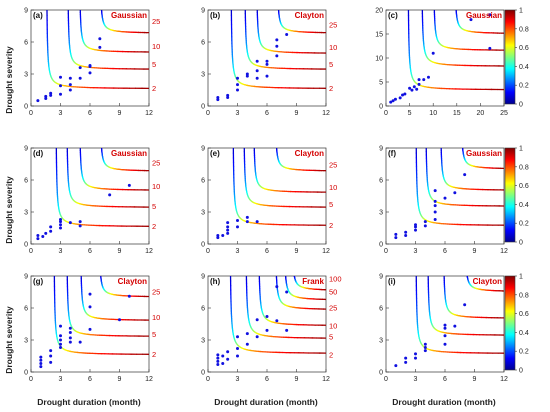 The height and width of the screenshot is (412, 550). What do you see at coordinates (333, 308) in the screenshot?
I see `return-period-label: 25` at bounding box center [333, 308].